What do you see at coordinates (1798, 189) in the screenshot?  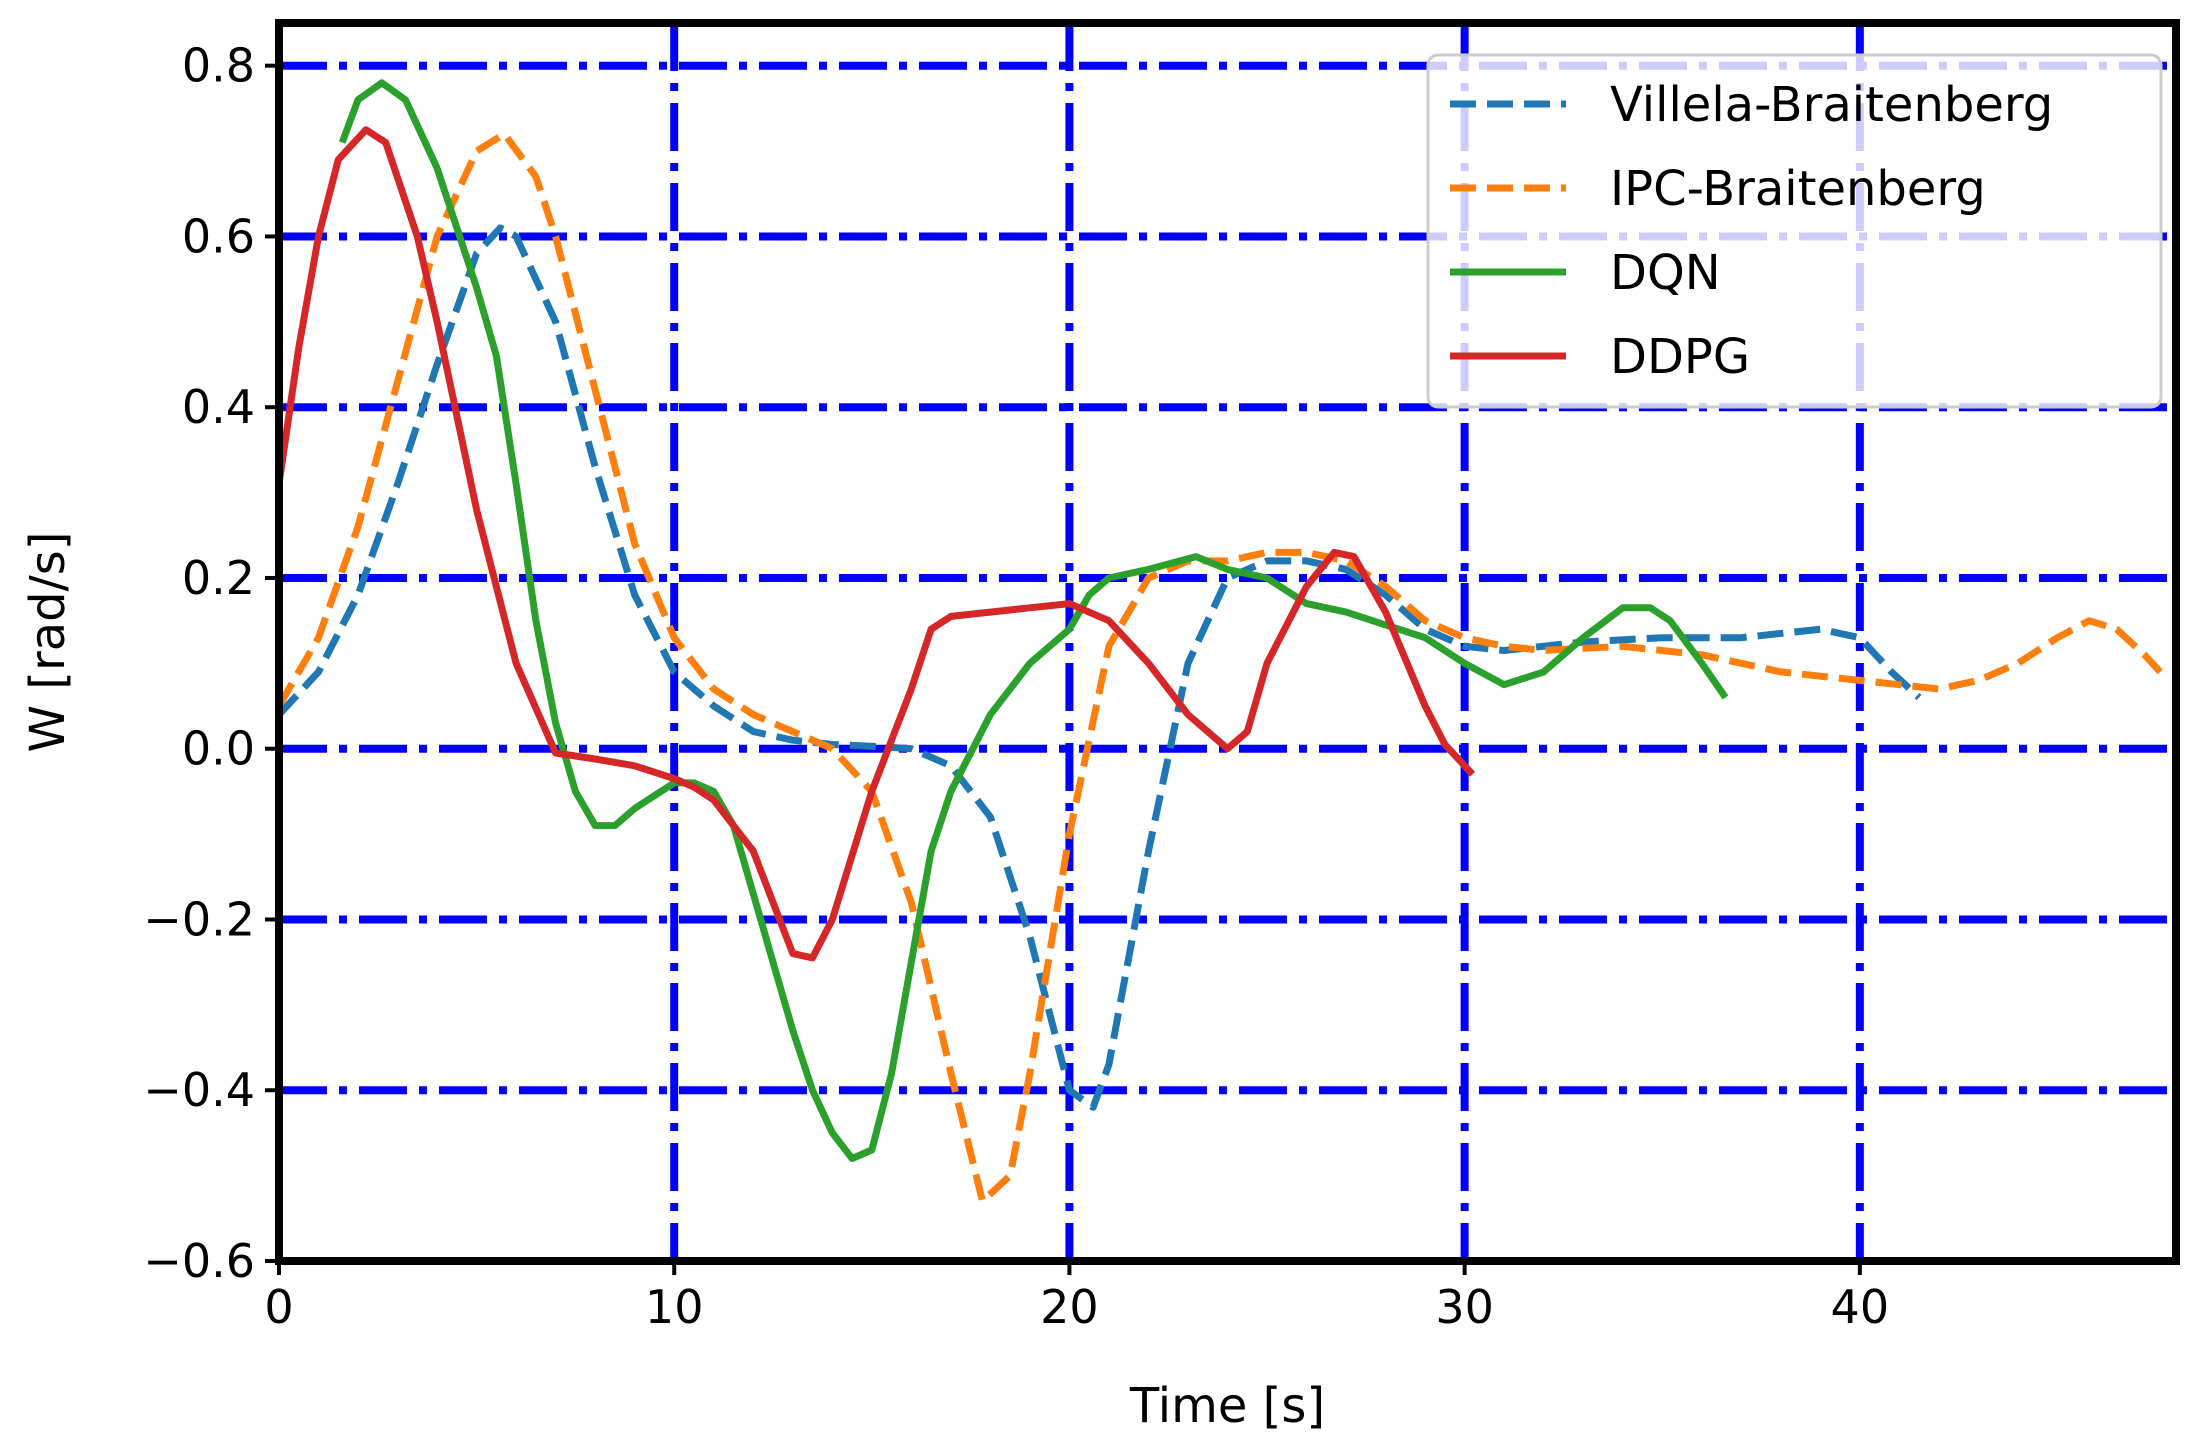 I see `legend-label: IPC-Braitenberg` at bounding box center [1798, 189].